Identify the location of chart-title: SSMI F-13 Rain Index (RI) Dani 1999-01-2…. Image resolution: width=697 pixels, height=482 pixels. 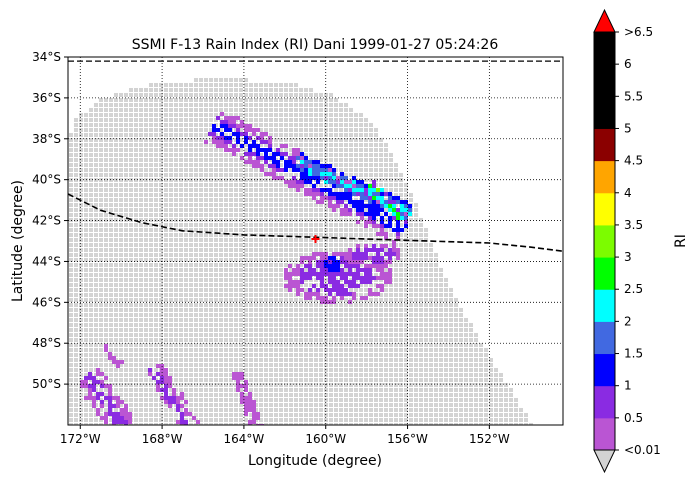
(315, 45).